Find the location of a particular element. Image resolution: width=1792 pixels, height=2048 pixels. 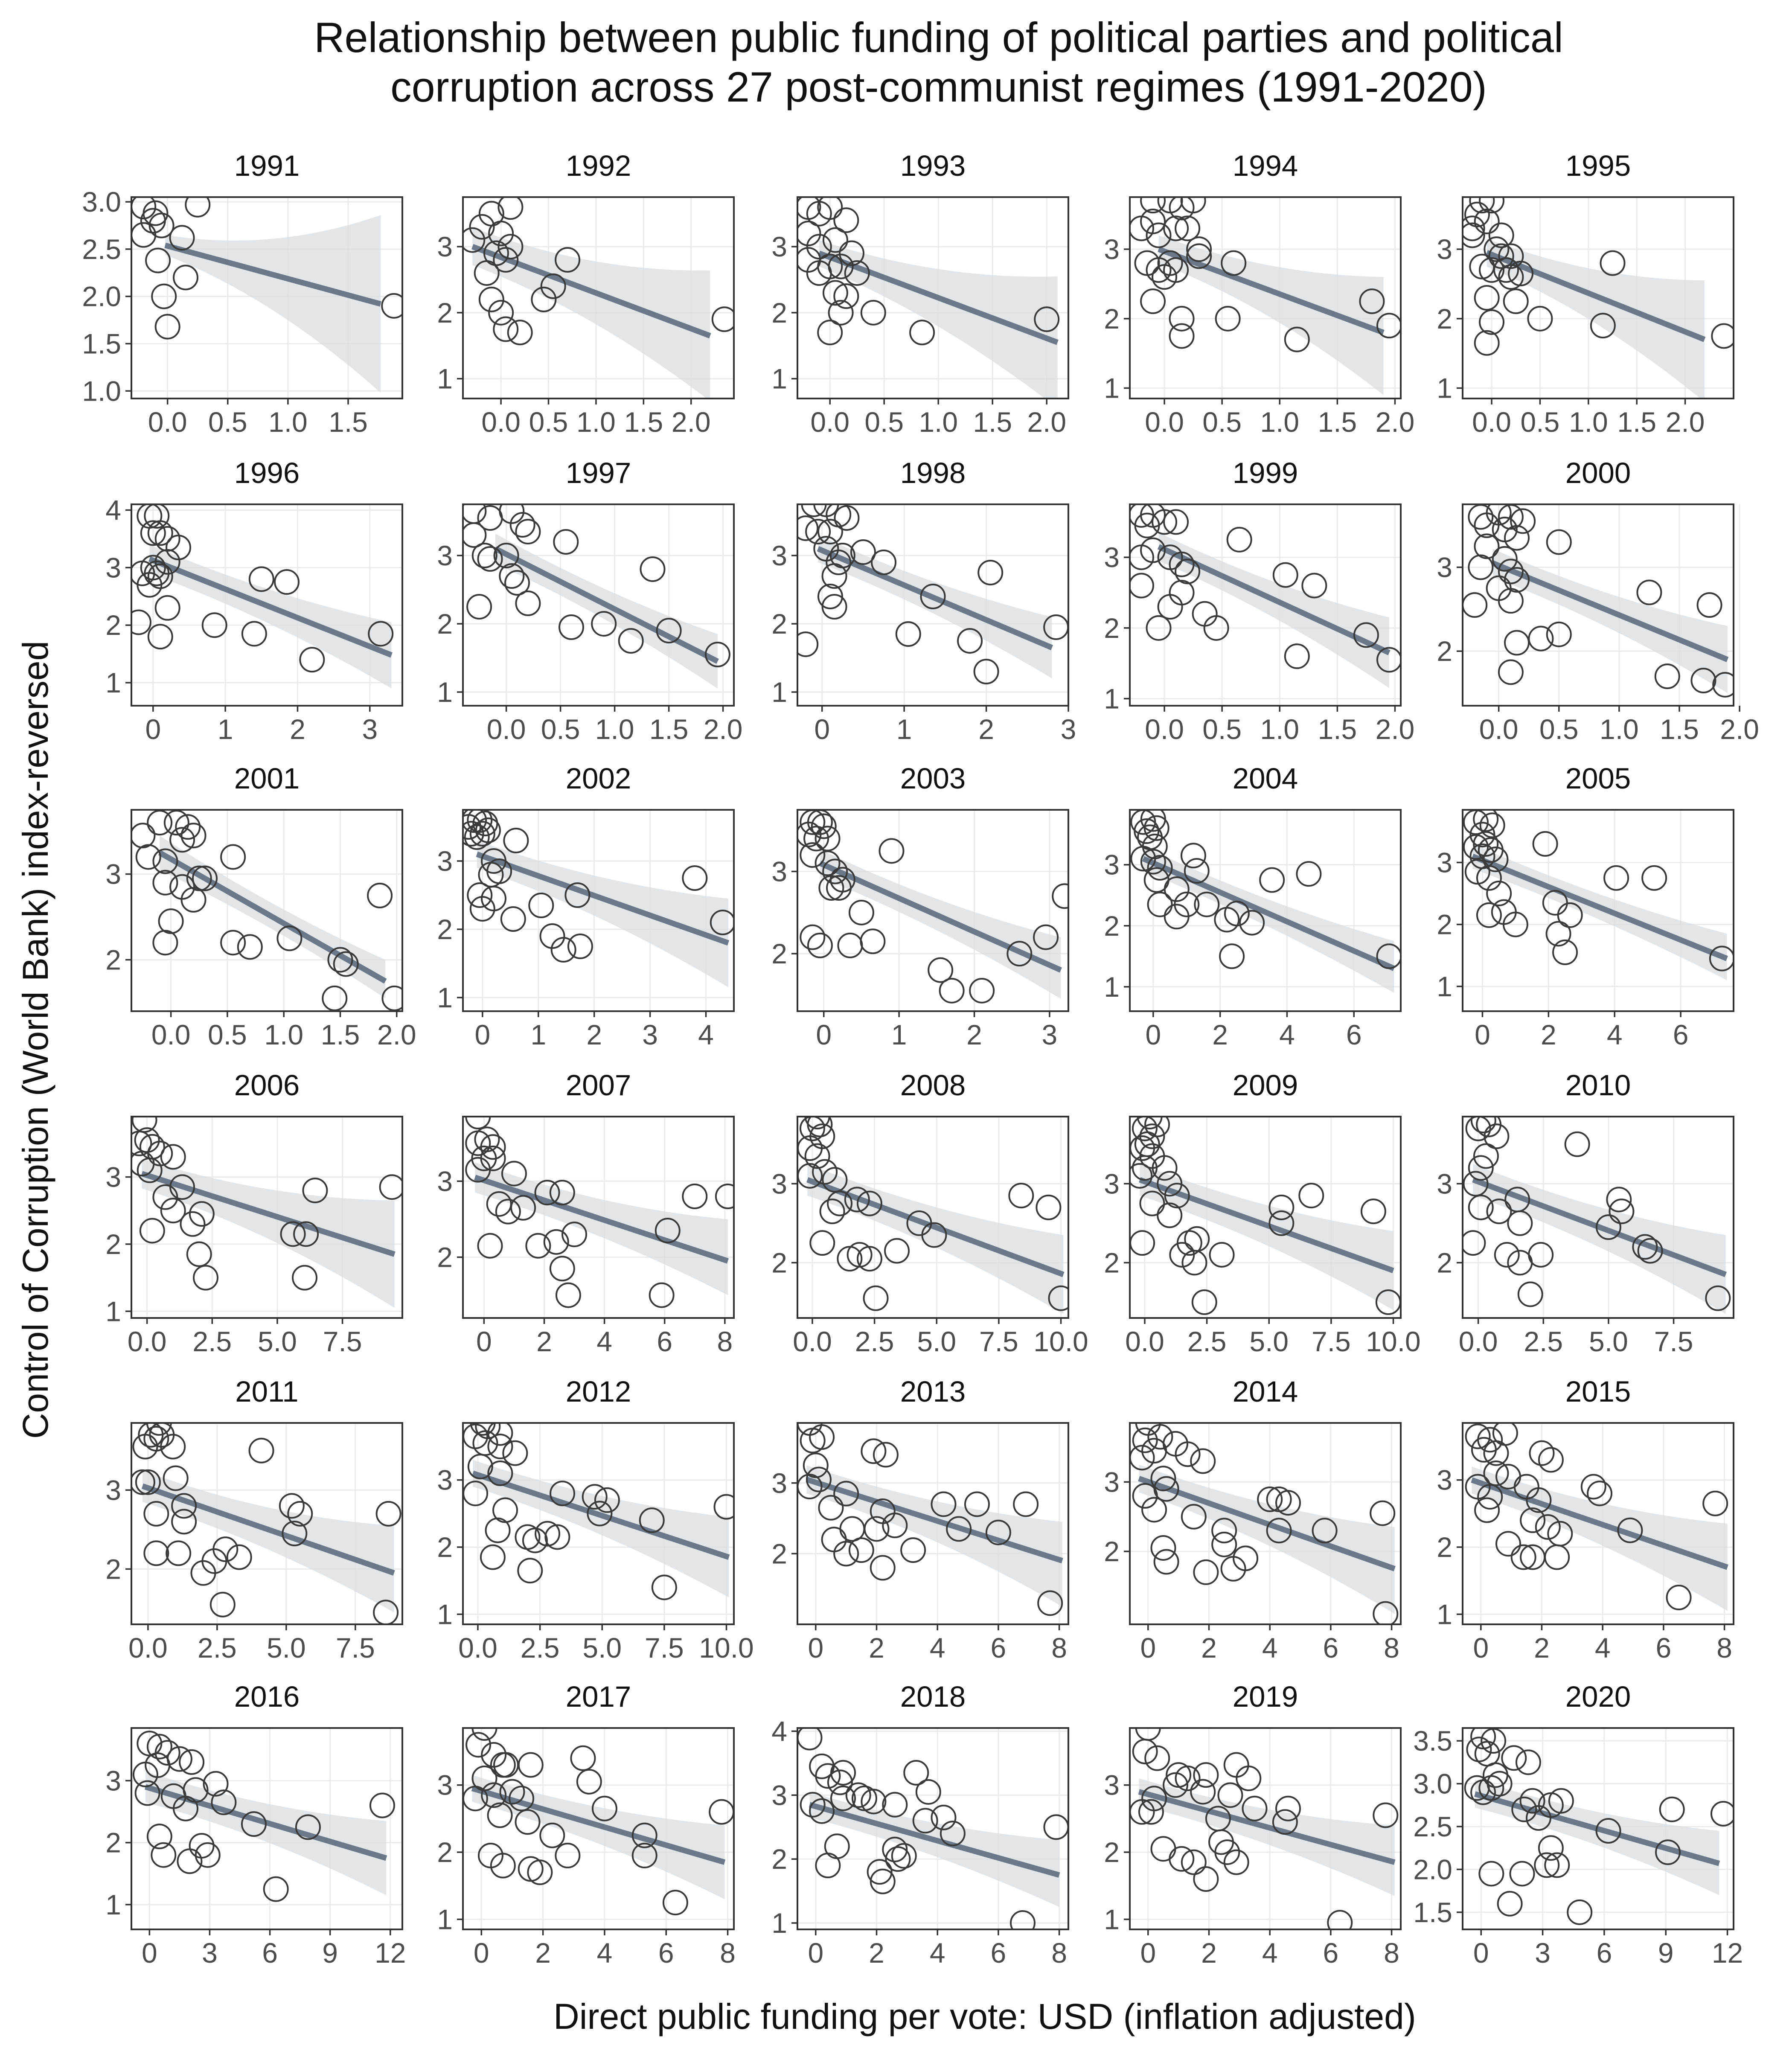

x-tick-label: 8 is located at coordinates (1059, 1648).